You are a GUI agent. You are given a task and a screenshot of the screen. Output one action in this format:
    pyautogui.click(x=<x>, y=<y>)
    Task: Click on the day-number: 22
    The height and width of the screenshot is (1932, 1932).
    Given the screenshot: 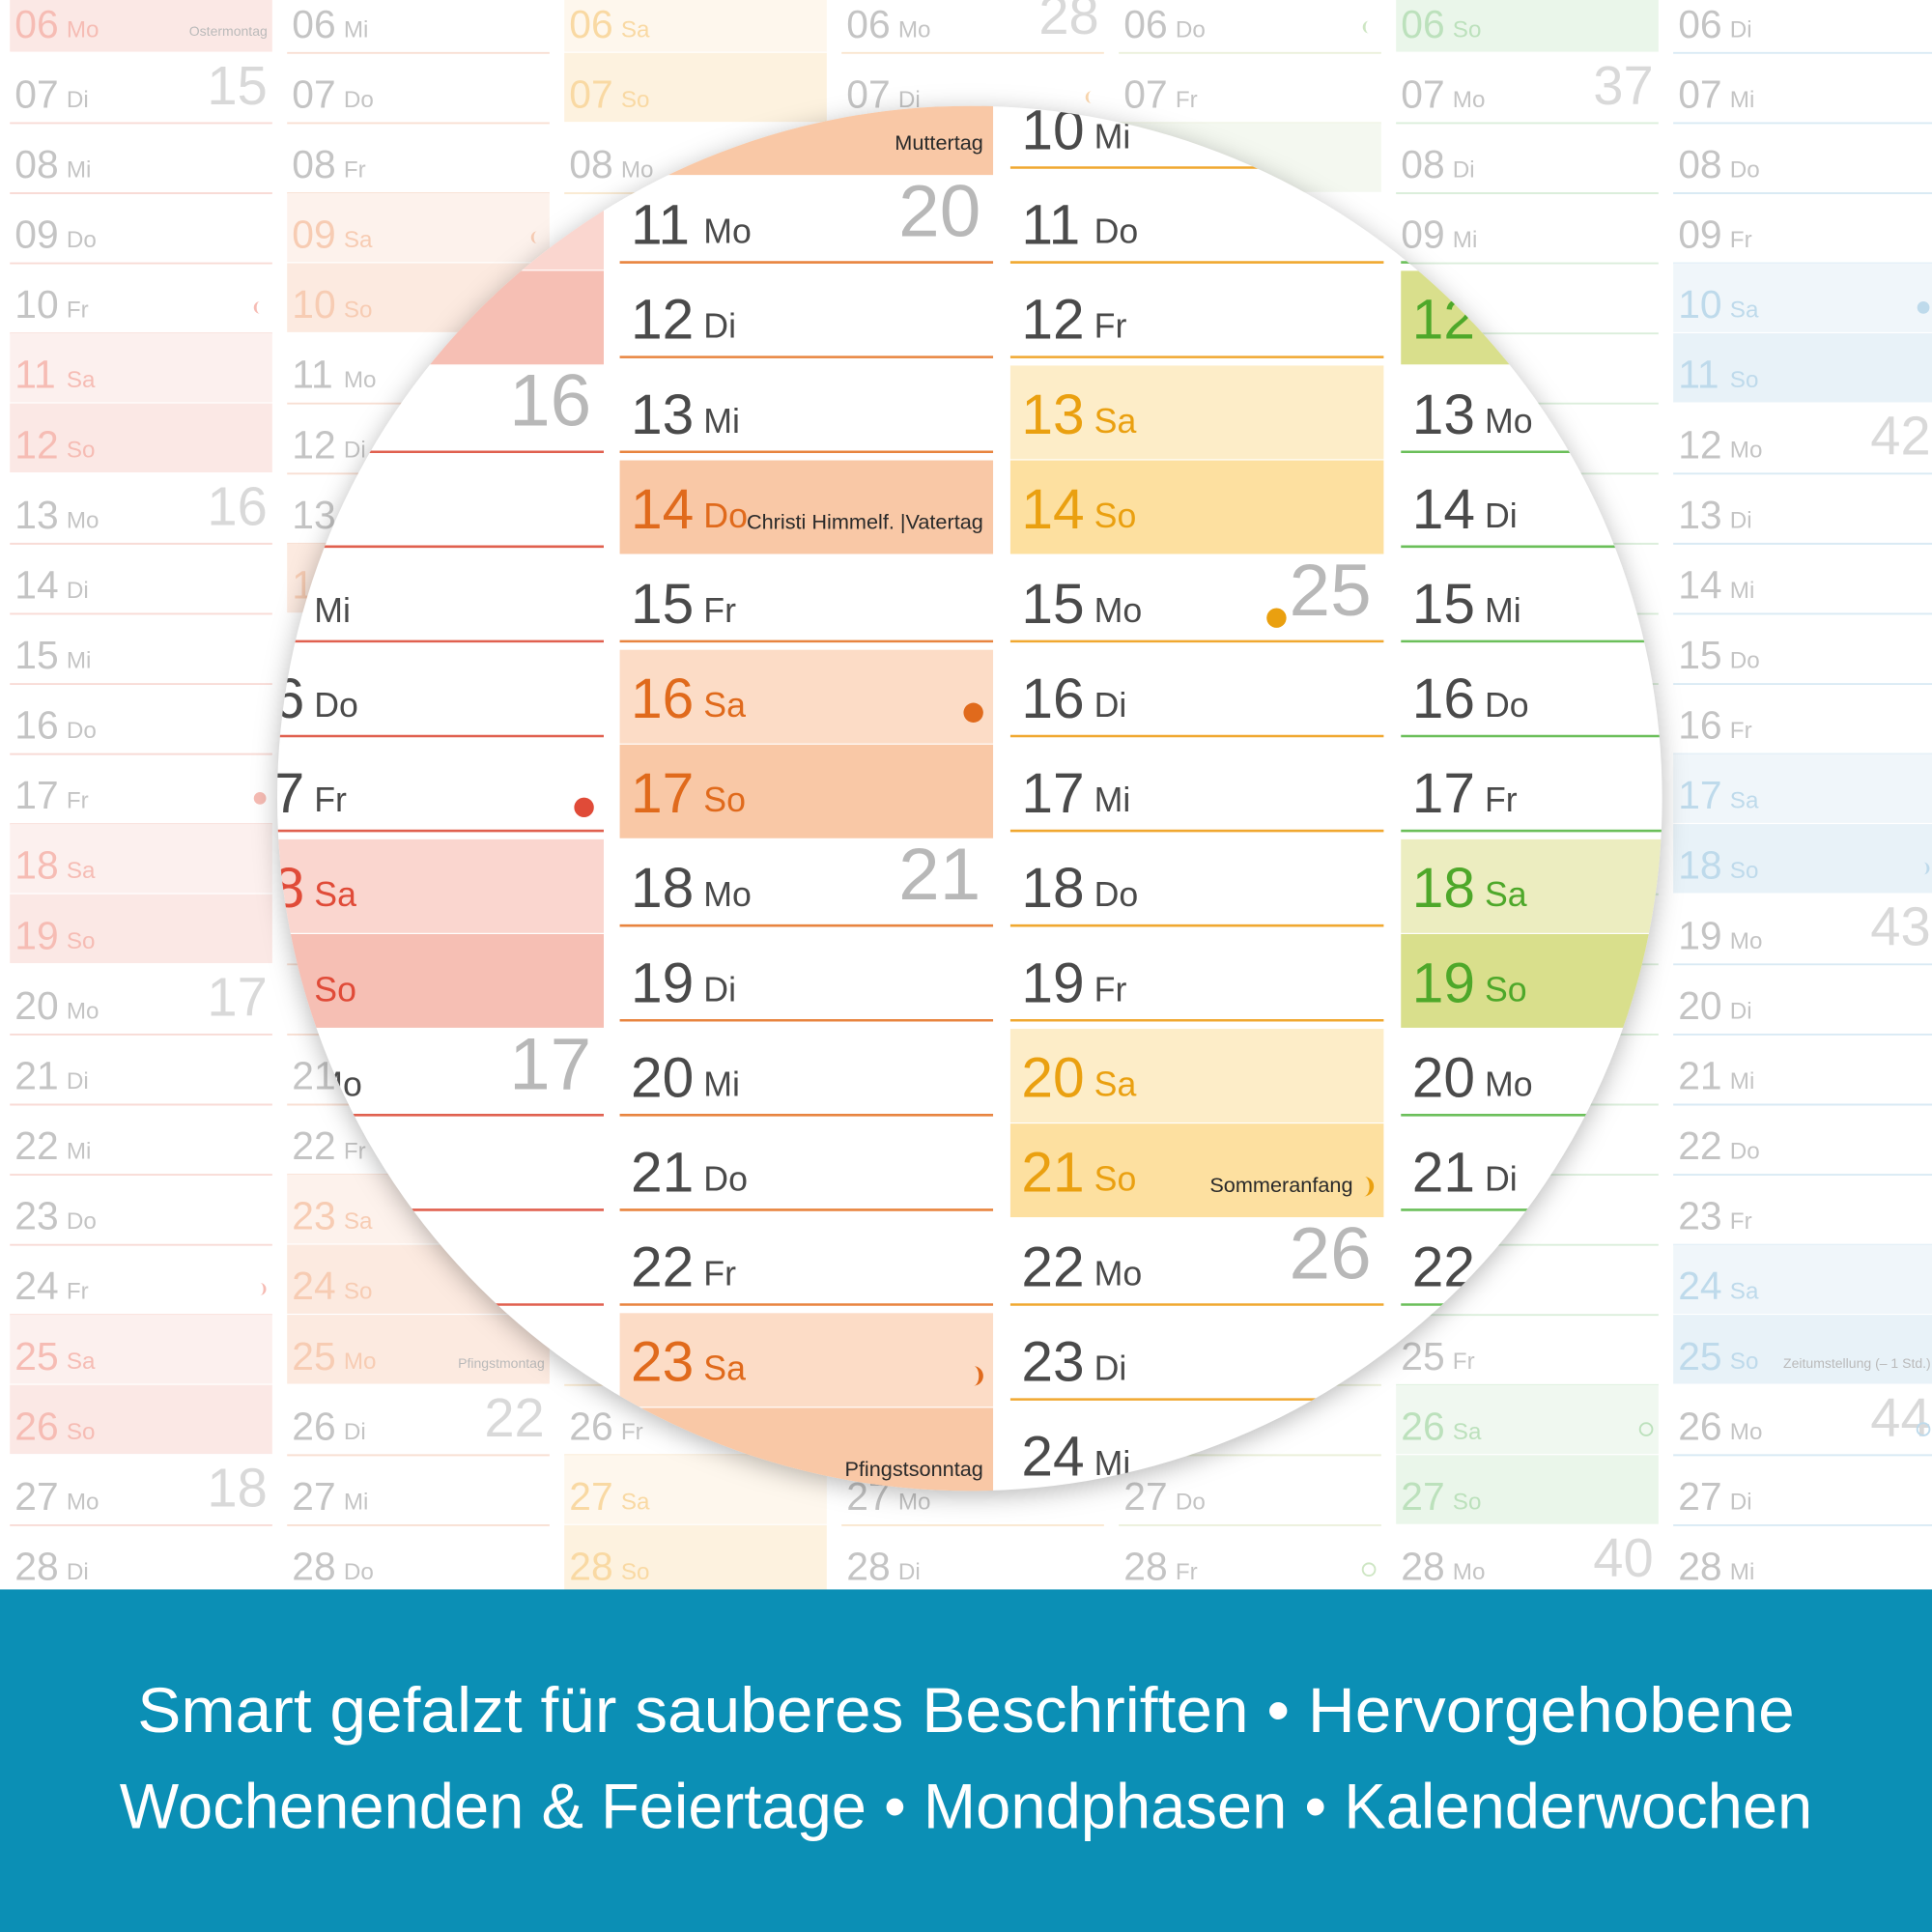 What is the action you would take?
    pyautogui.click(x=1443, y=1267)
    